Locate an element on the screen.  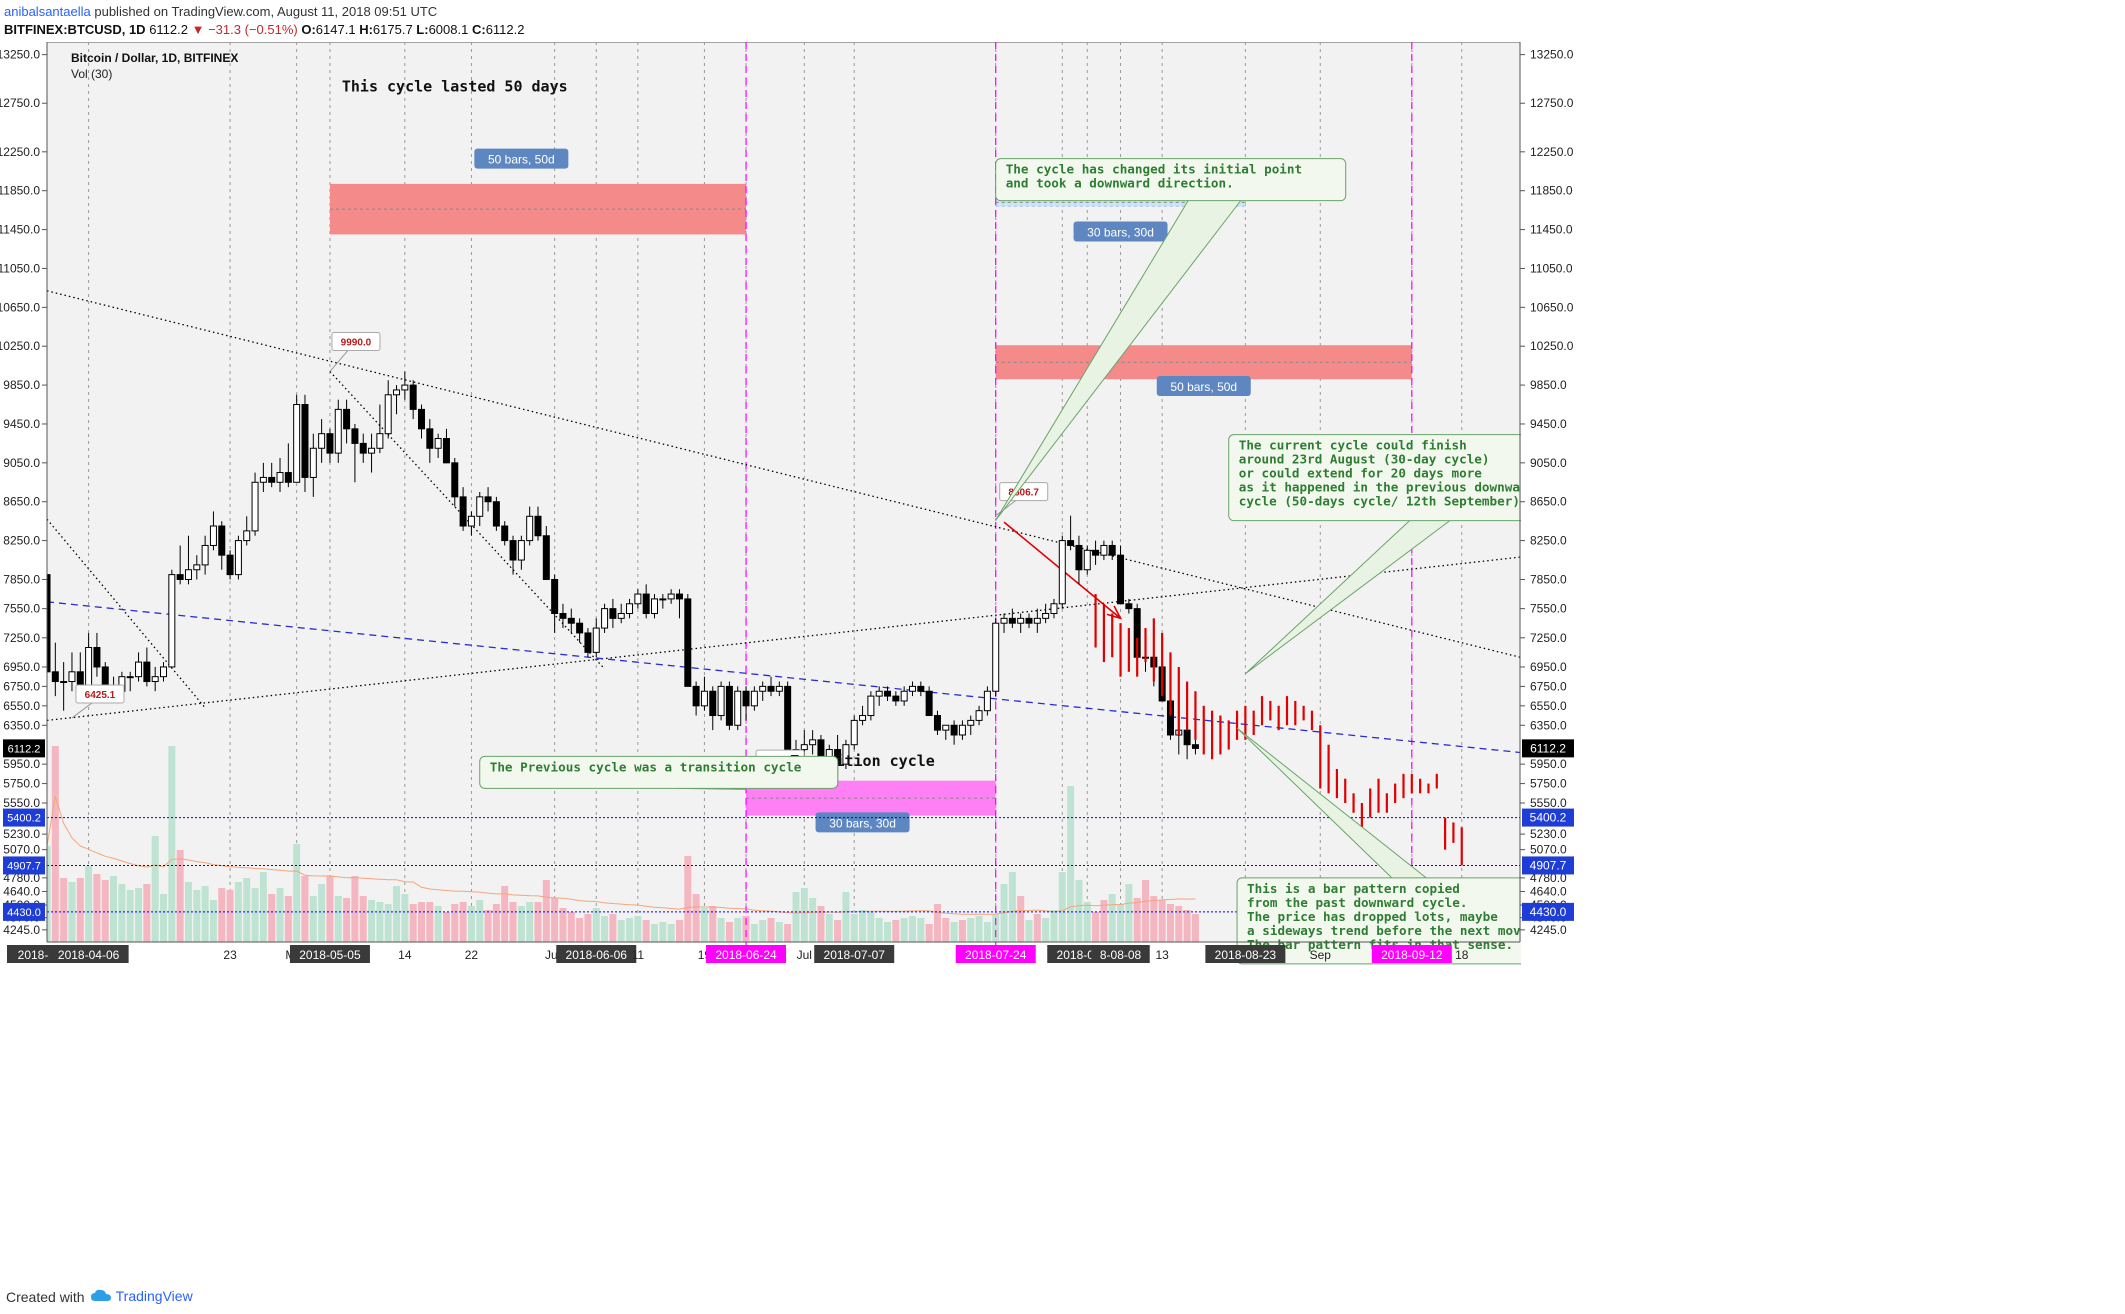
x-tick-label: Sep is located at coordinates (1321, 955).